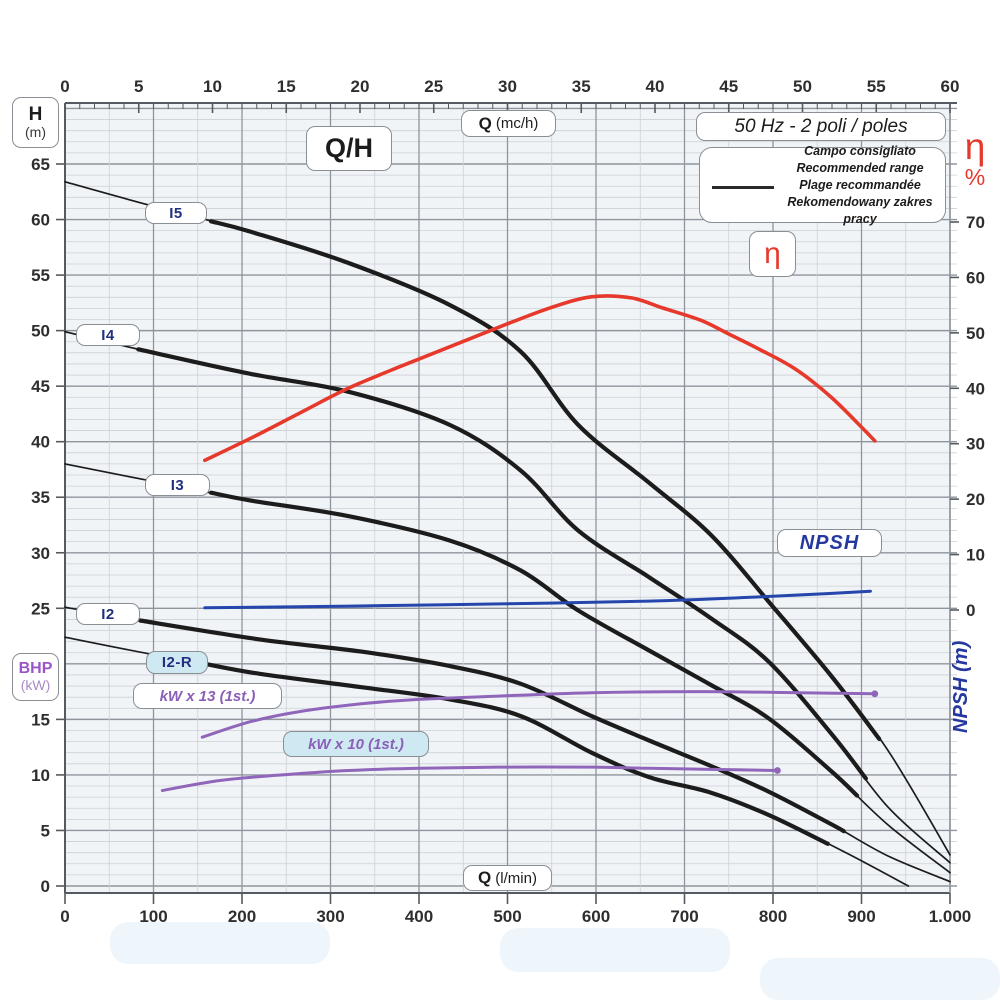  Describe the element at coordinates (153, 916) in the screenshot. I see `tick-label: 100` at that location.